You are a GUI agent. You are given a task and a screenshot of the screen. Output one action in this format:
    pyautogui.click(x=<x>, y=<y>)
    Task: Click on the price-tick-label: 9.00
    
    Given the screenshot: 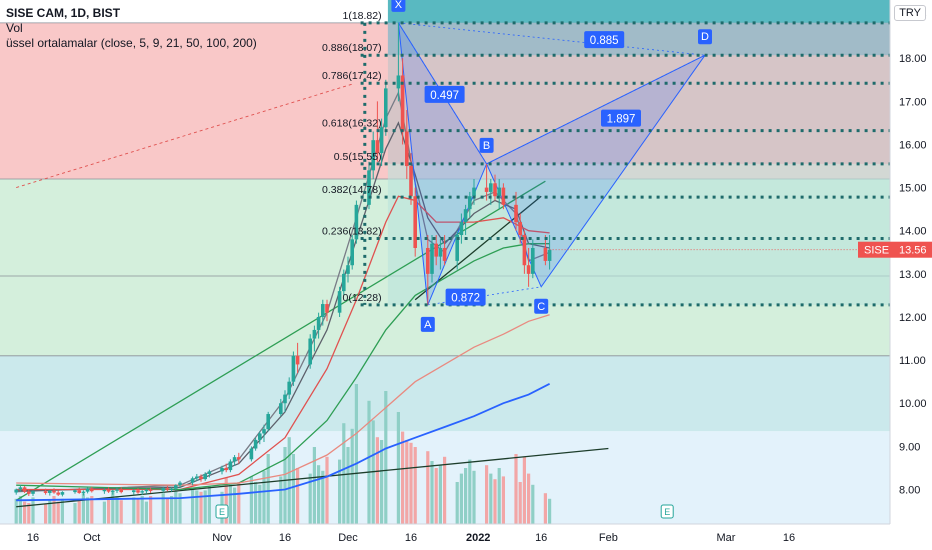 What is the action you would take?
    pyautogui.click(x=909, y=447)
    